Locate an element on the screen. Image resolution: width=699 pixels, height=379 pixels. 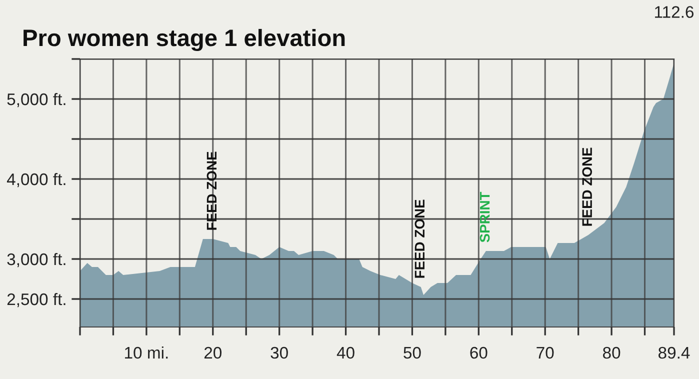
x-tick-label: 20 is located at coordinates (213, 352).